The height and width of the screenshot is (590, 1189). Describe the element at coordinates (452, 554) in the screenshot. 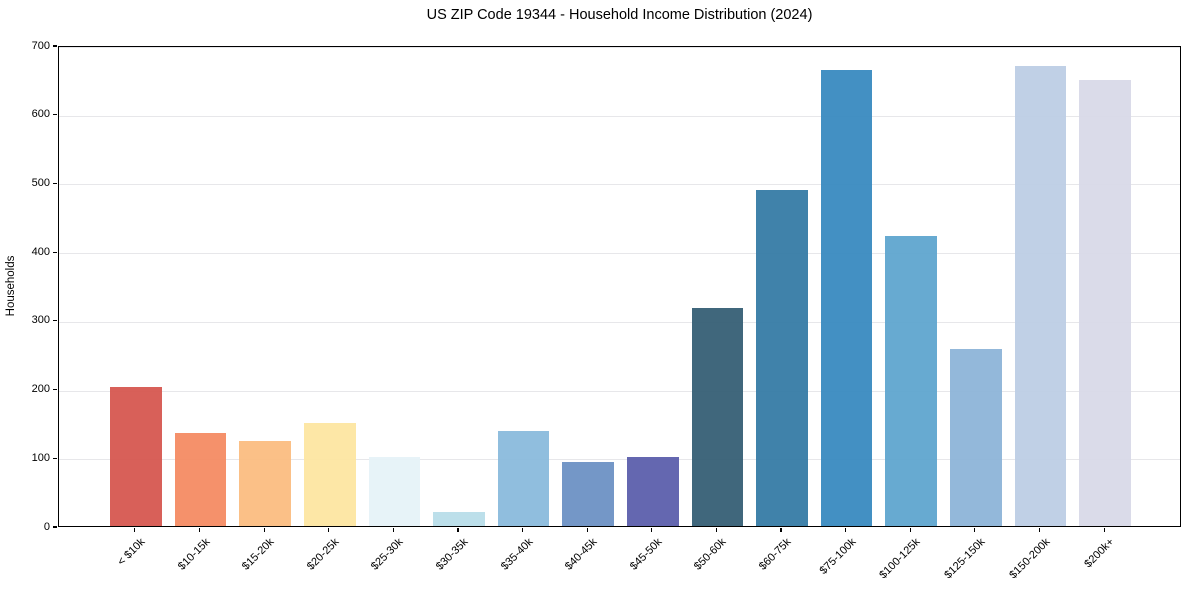

I see `x-tick-label-$30-35k: $30-35k` at that location.